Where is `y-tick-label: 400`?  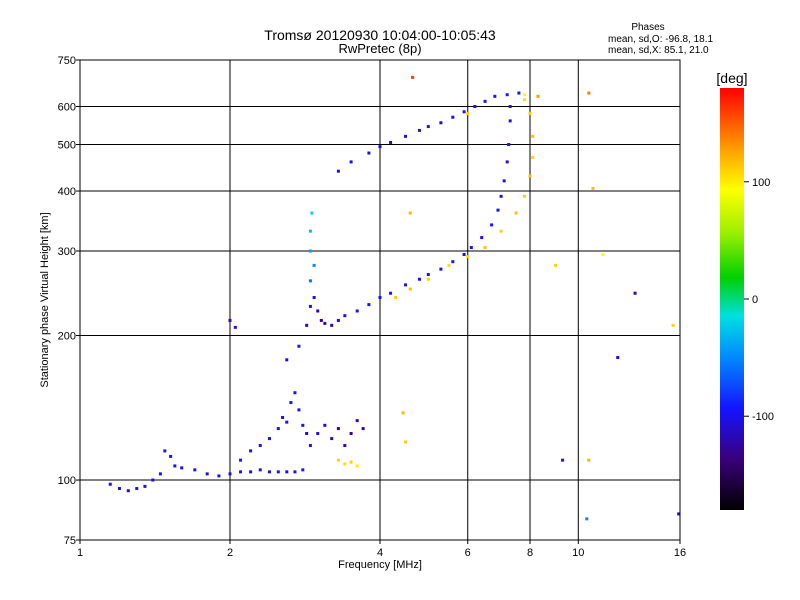 y-tick-label: 400 is located at coordinates (67, 192).